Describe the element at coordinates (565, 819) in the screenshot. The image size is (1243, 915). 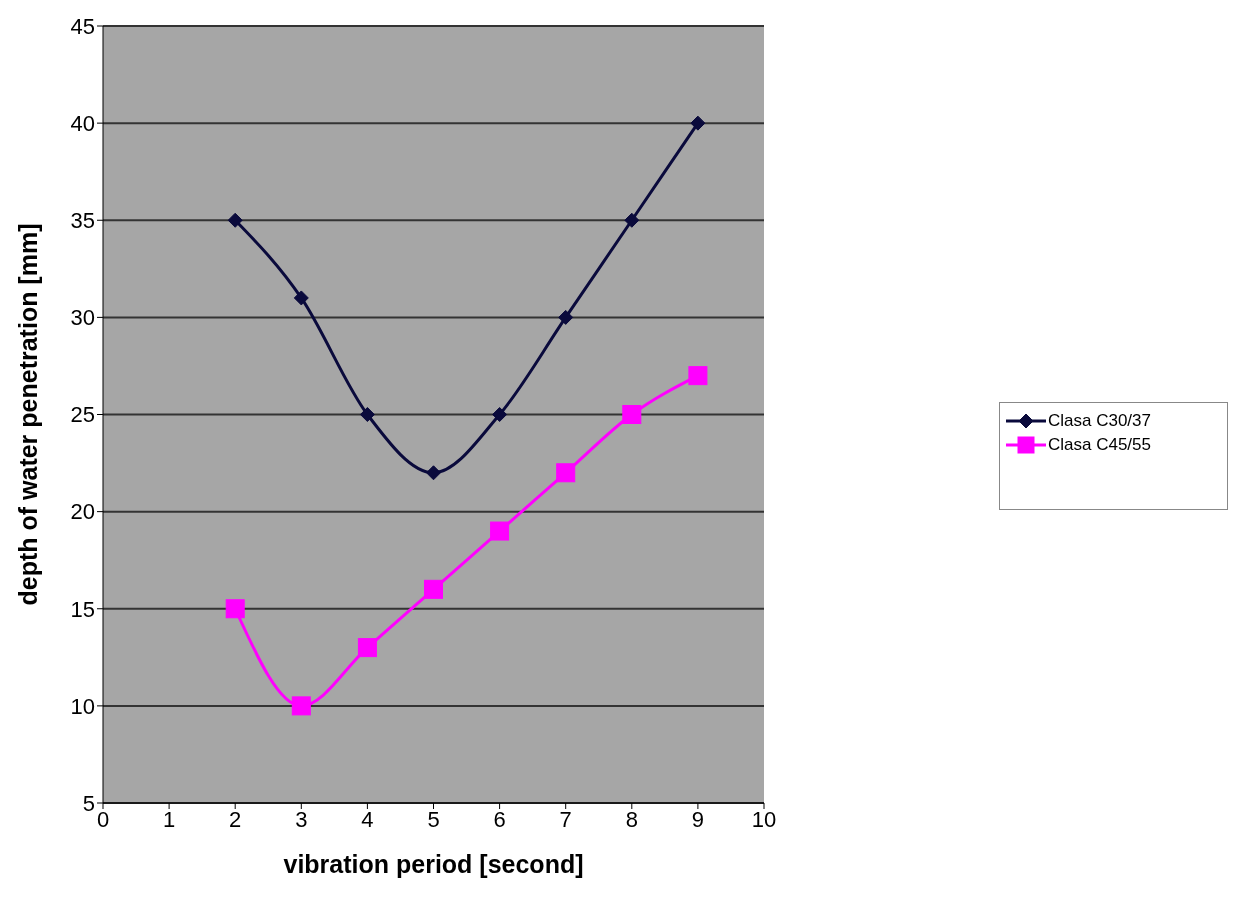
I see `x-tick-label: 7` at that location.